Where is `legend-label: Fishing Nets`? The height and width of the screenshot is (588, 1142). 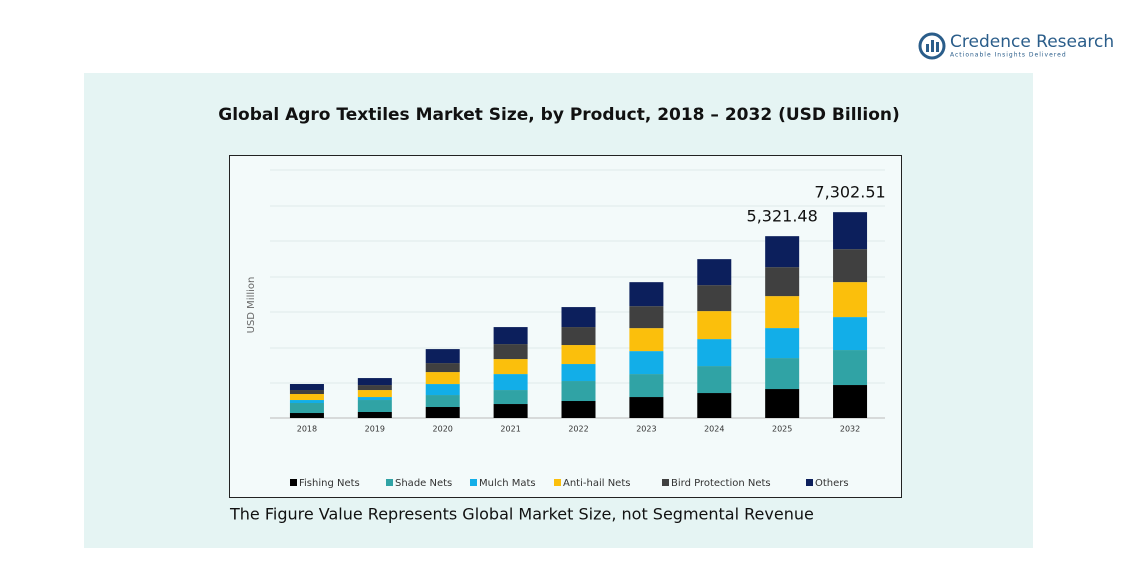 legend-label: Fishing Nets is located at coordinates (329, 483).